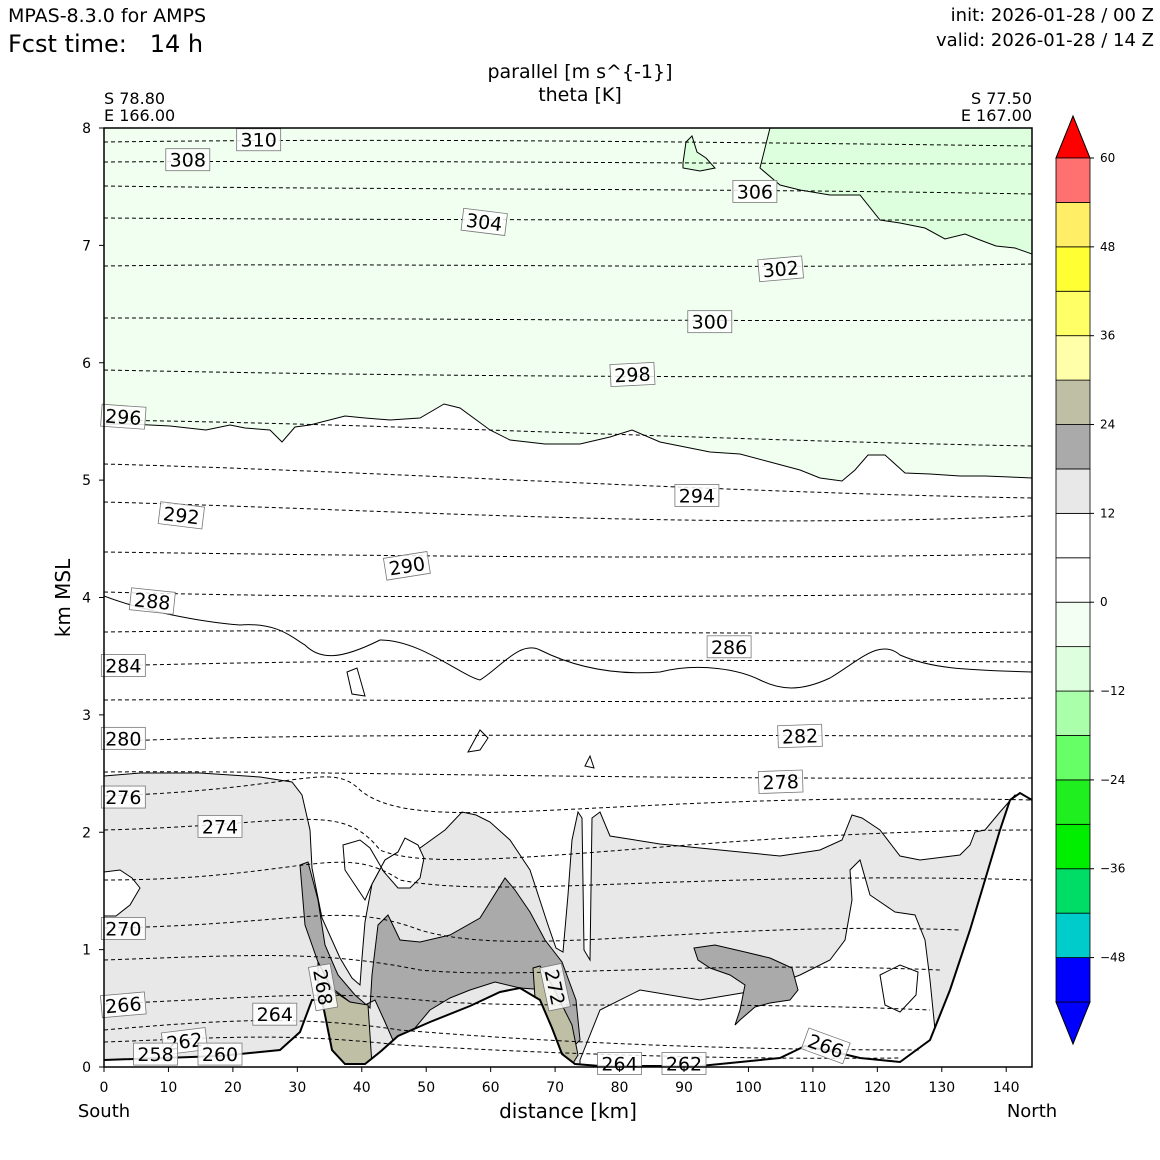 This screenshot has width=1160, height=1160. I want to click on y-axis-ticks: 0 1 2 3 4 5 6 7 8, so click(93, 598).